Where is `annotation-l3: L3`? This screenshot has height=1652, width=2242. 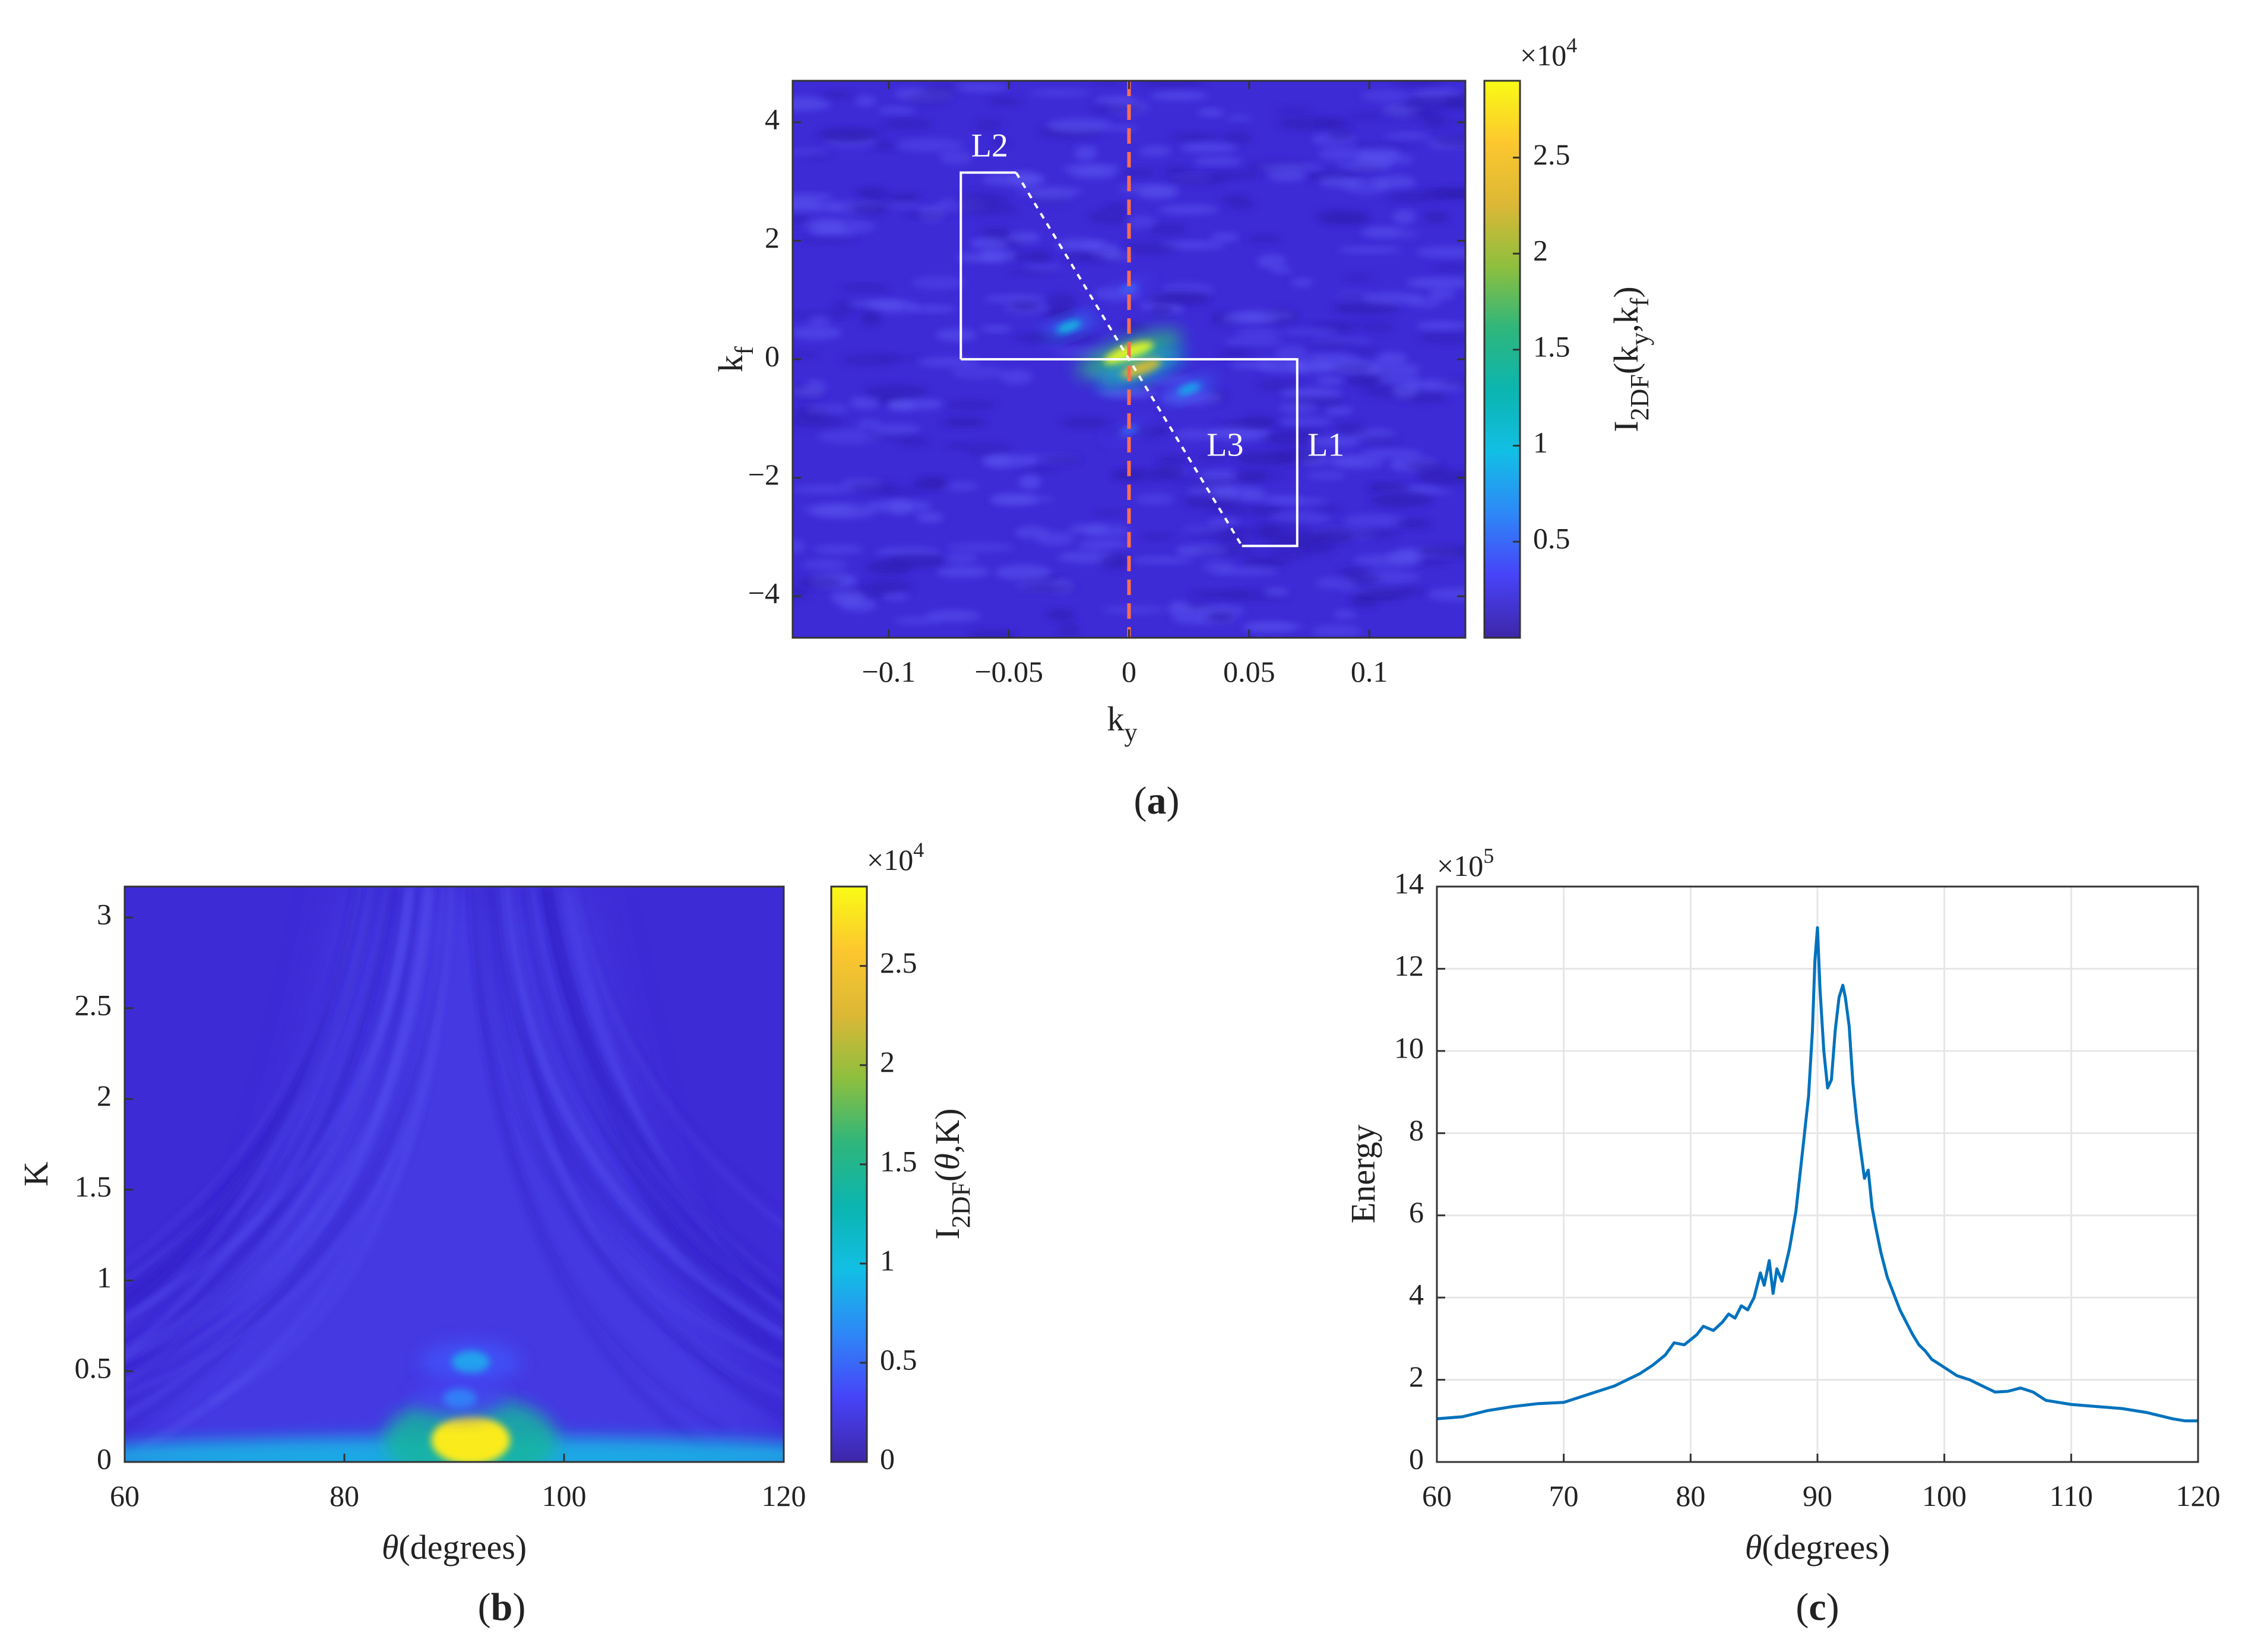 annotation-l3: L3 is located at coordinates (1224, 445).